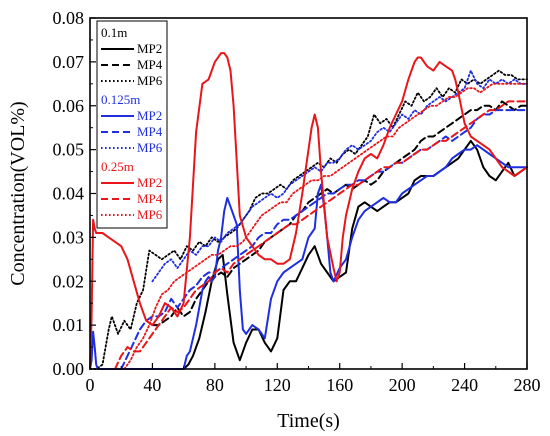 The height and width of the screenshot is (436, 550). I want to click on y-tick-label: 0.02, so click(69, 281).